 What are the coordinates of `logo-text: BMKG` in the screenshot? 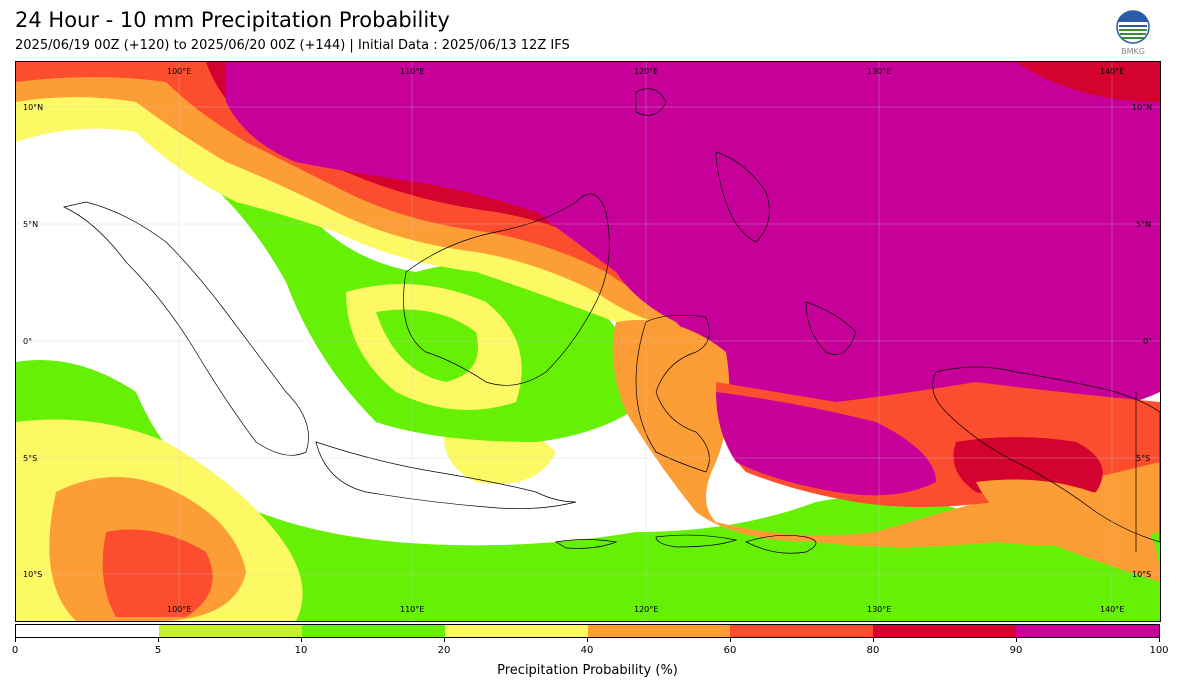 It's located at (1133, 51).